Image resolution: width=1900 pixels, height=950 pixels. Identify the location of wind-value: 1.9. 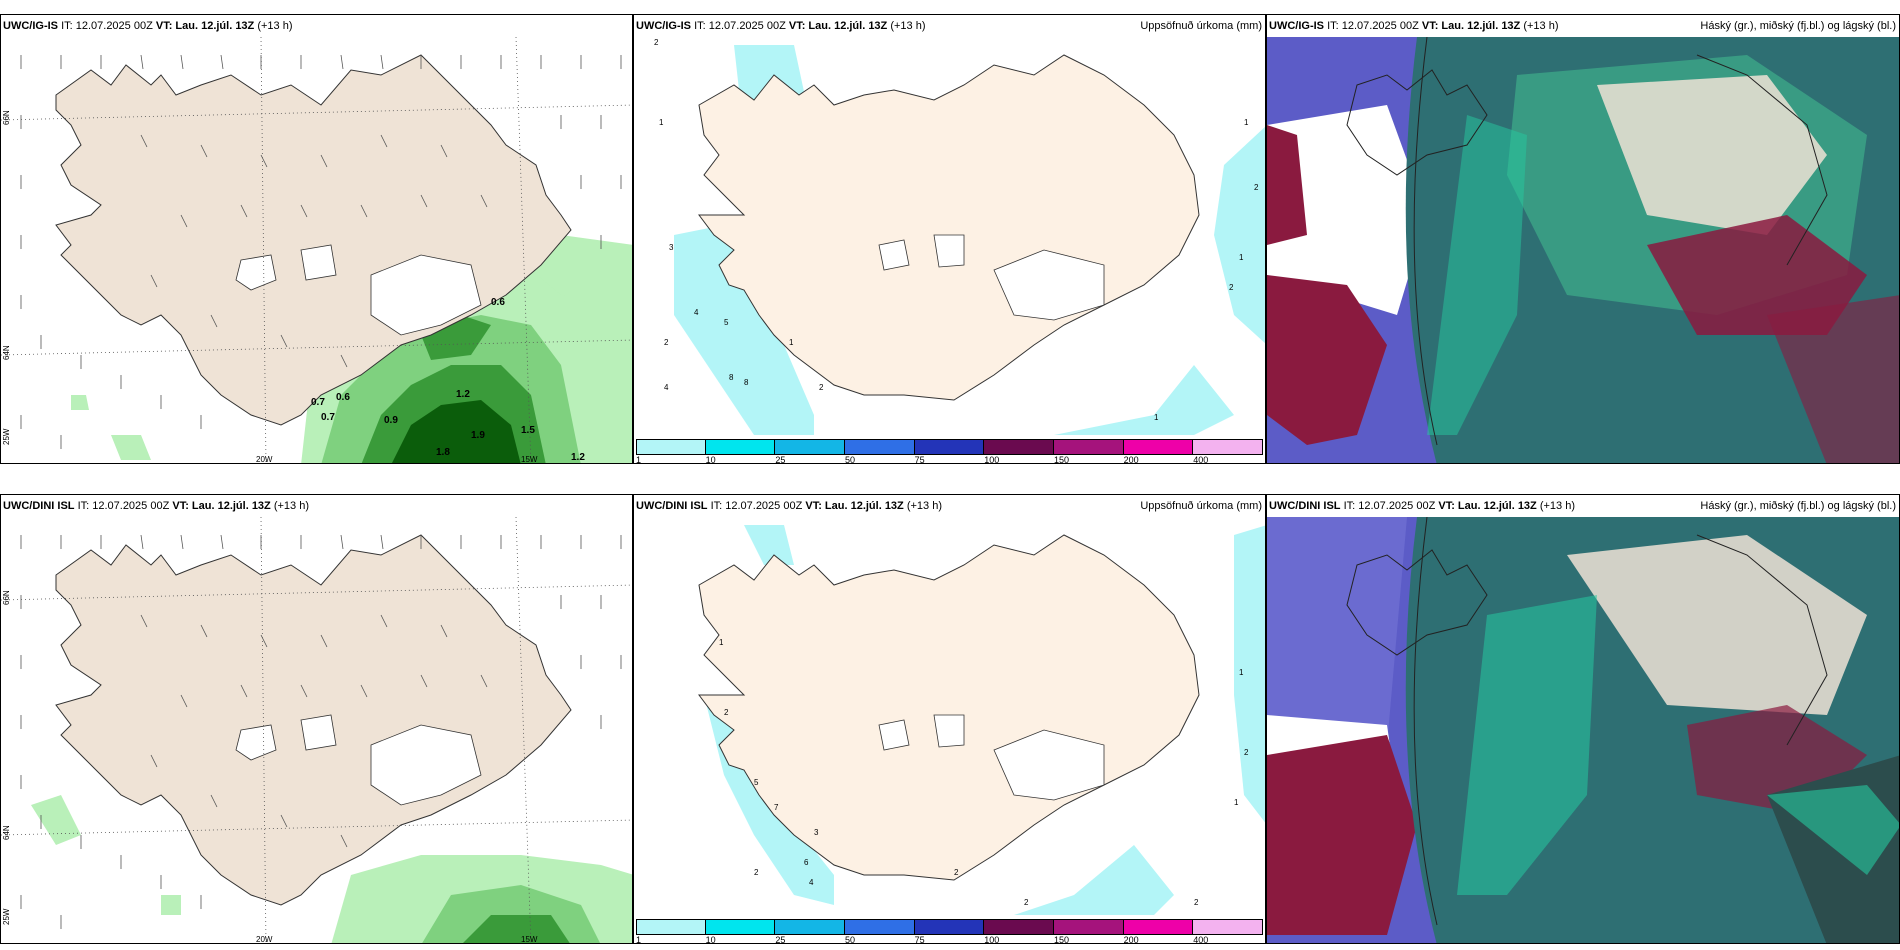
(478, 435).